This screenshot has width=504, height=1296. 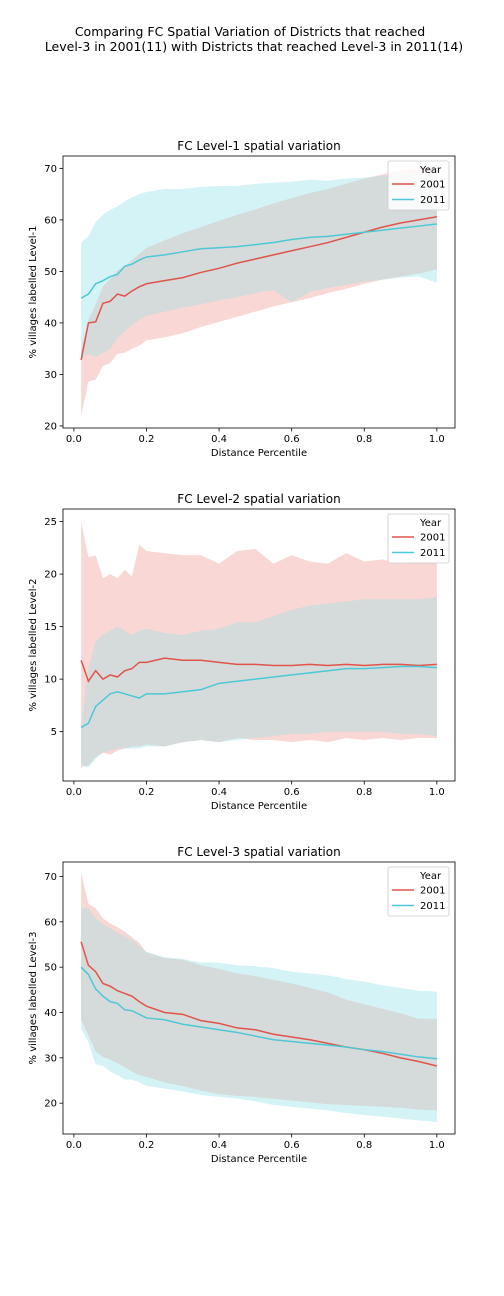 I want to click on chart-title: FC Level-2 spatial variation, so click(x=258, y=499).